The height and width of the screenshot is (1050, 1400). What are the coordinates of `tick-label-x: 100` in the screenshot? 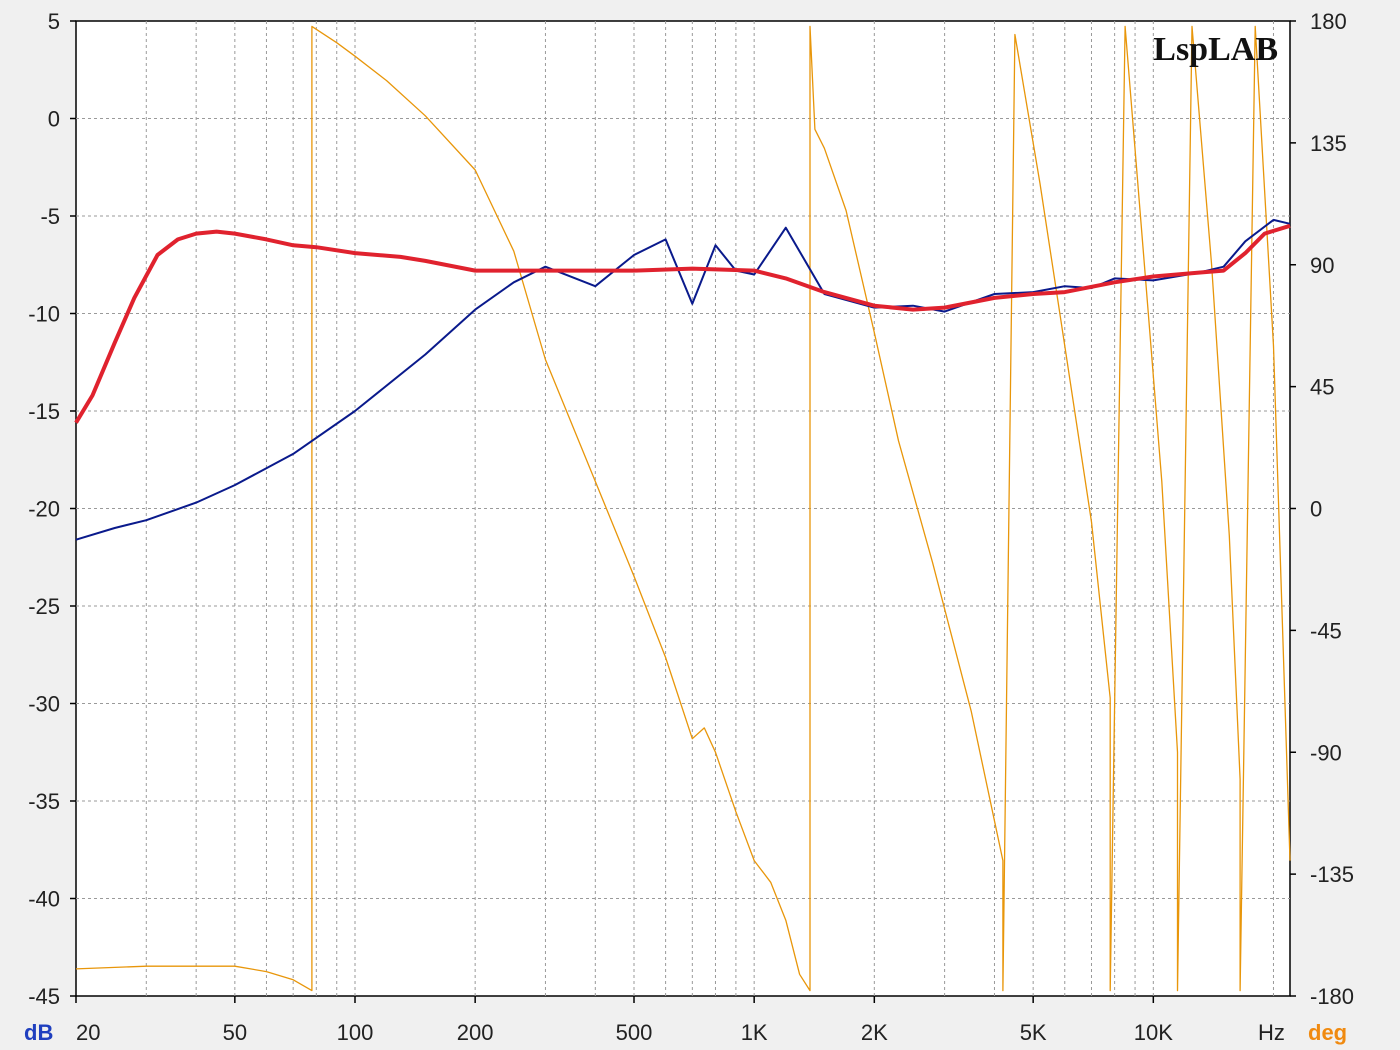 It's located at (355, 1032).